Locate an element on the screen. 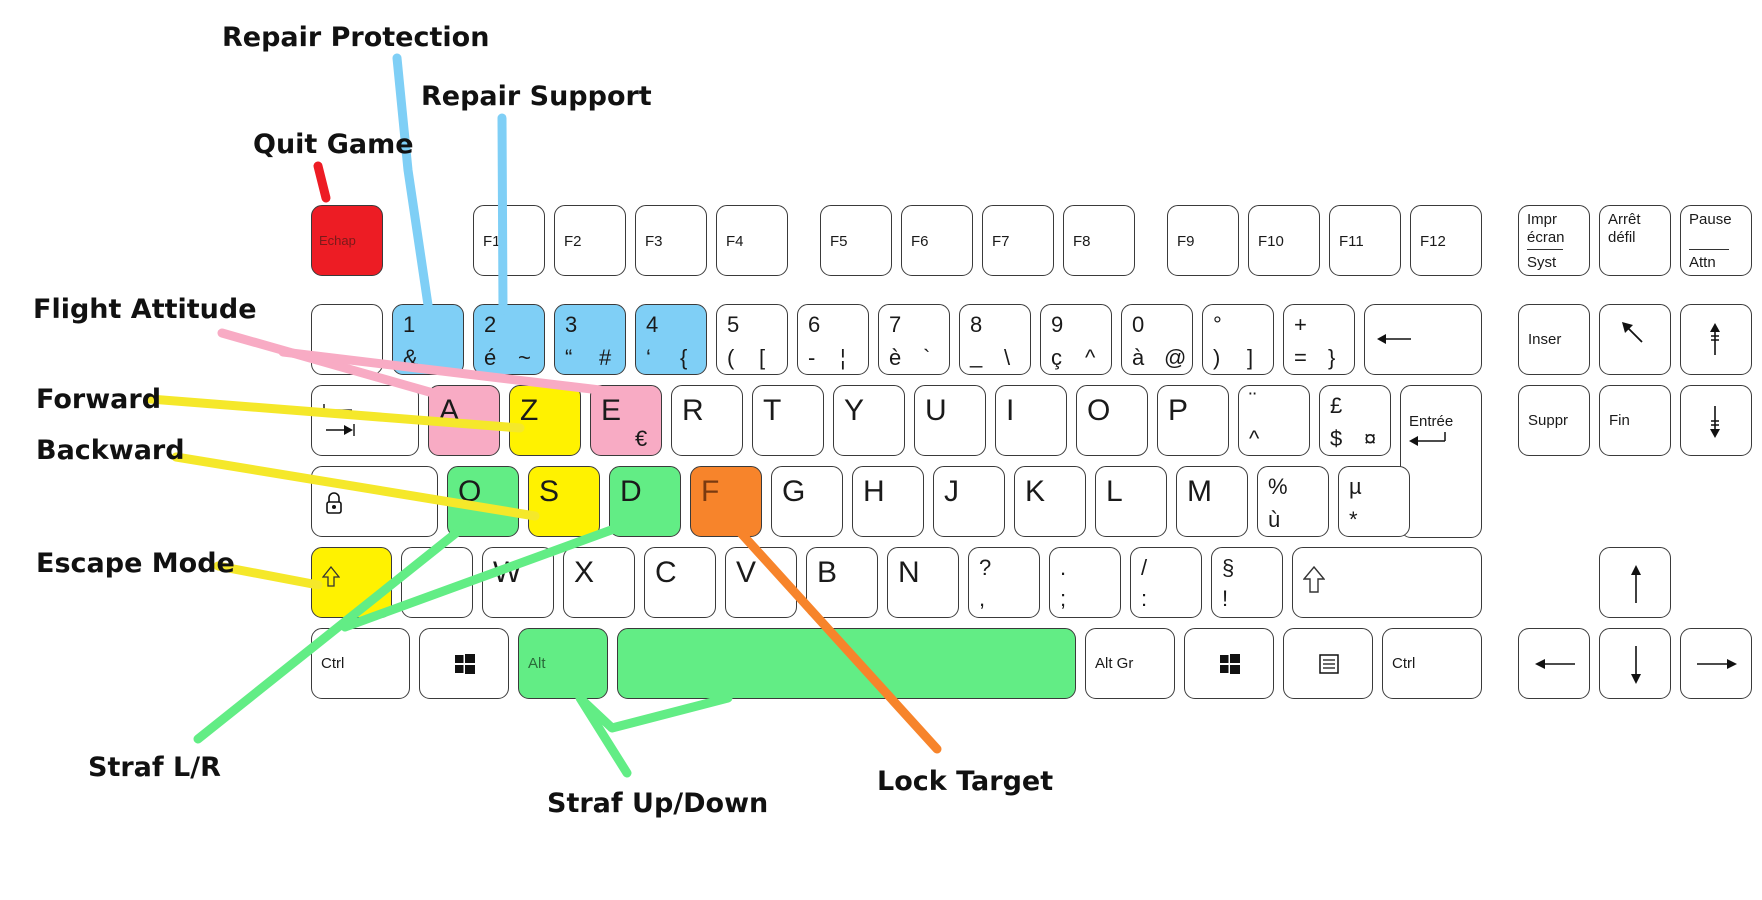  key-k-label: K is located at coordinates (1035, 491).